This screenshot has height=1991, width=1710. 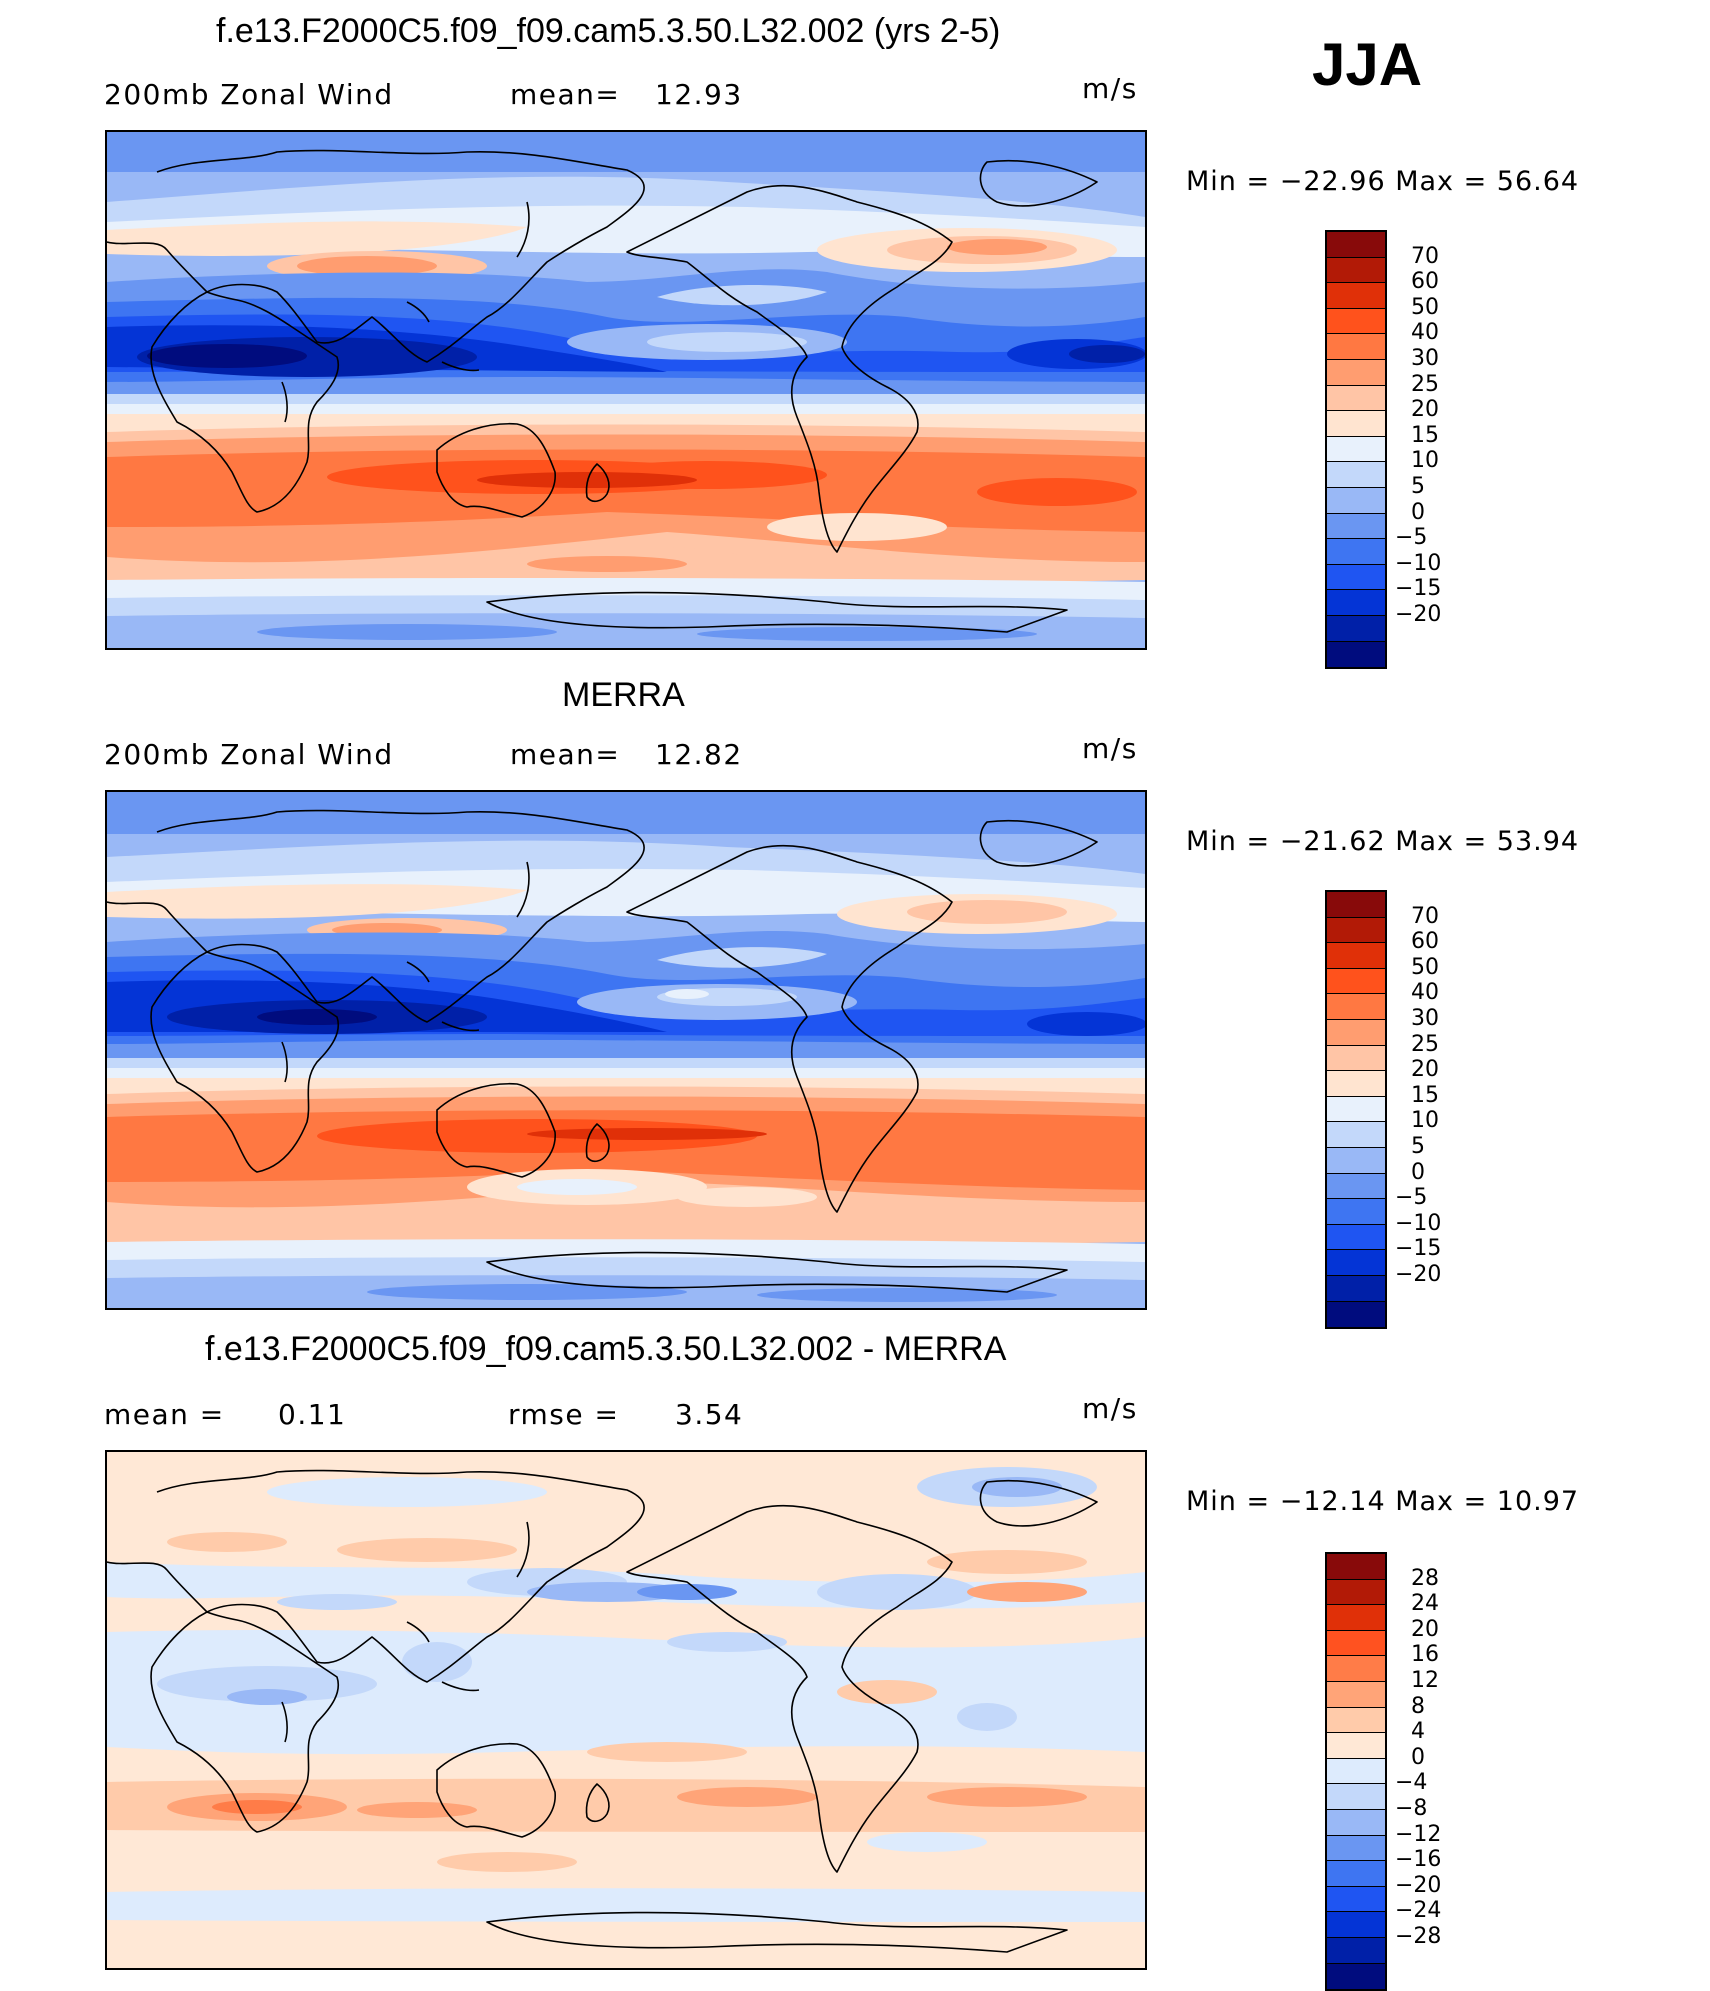 What do you see at coordinates (1383, 1501) in the screenshot?
I see `panel3-min-max: Min = −12.14 Max = 10.97` at bounding box center [1383, 1501].